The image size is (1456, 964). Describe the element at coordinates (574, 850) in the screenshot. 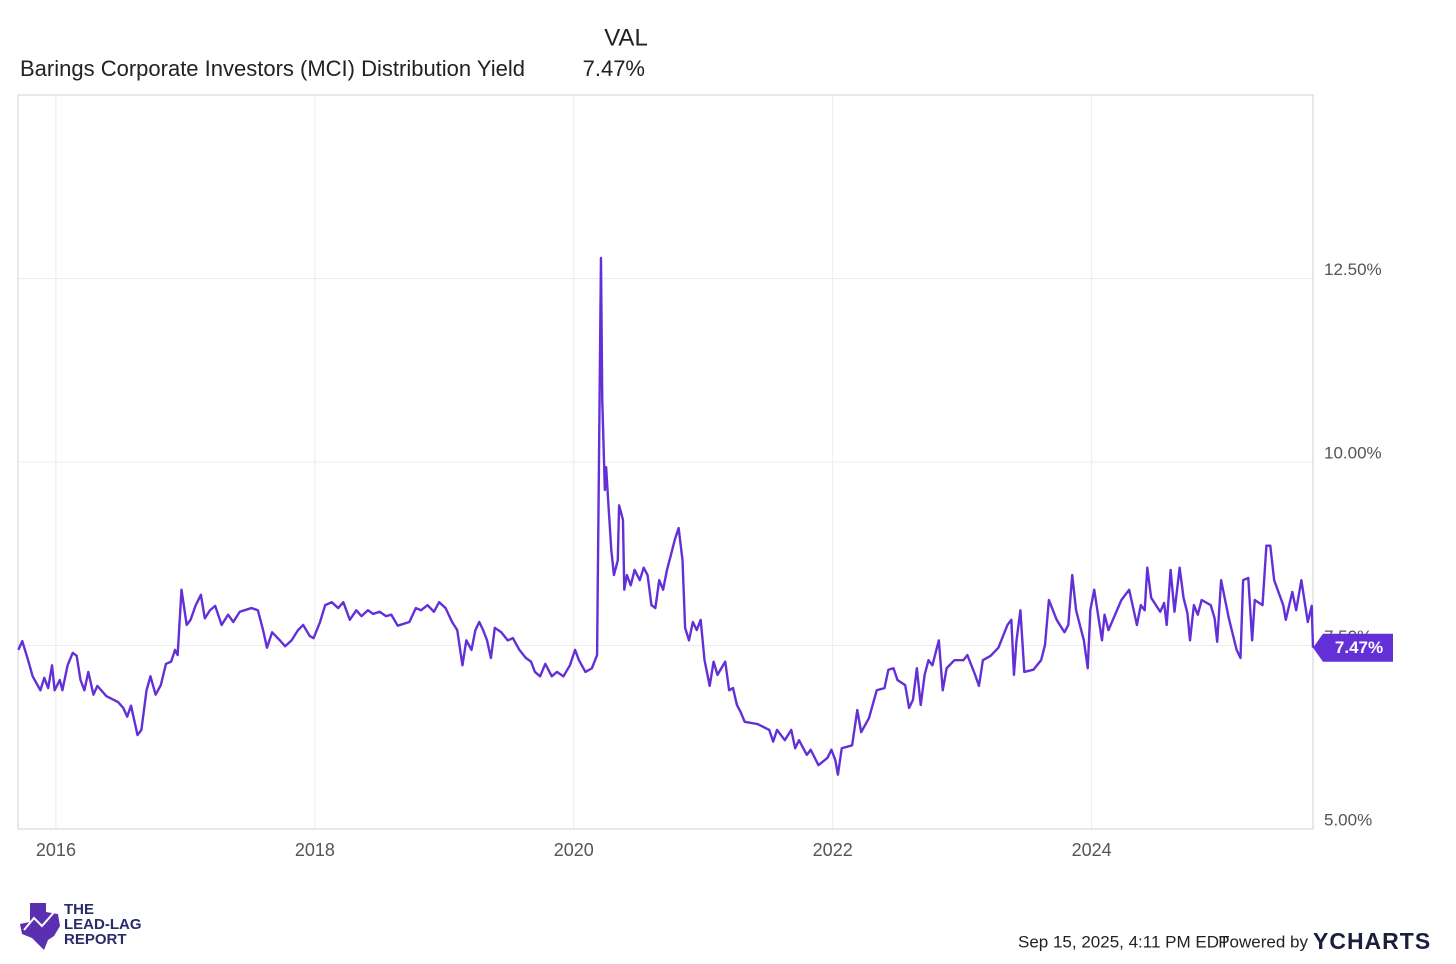

I see `x-tick-label: 2020` at that location.